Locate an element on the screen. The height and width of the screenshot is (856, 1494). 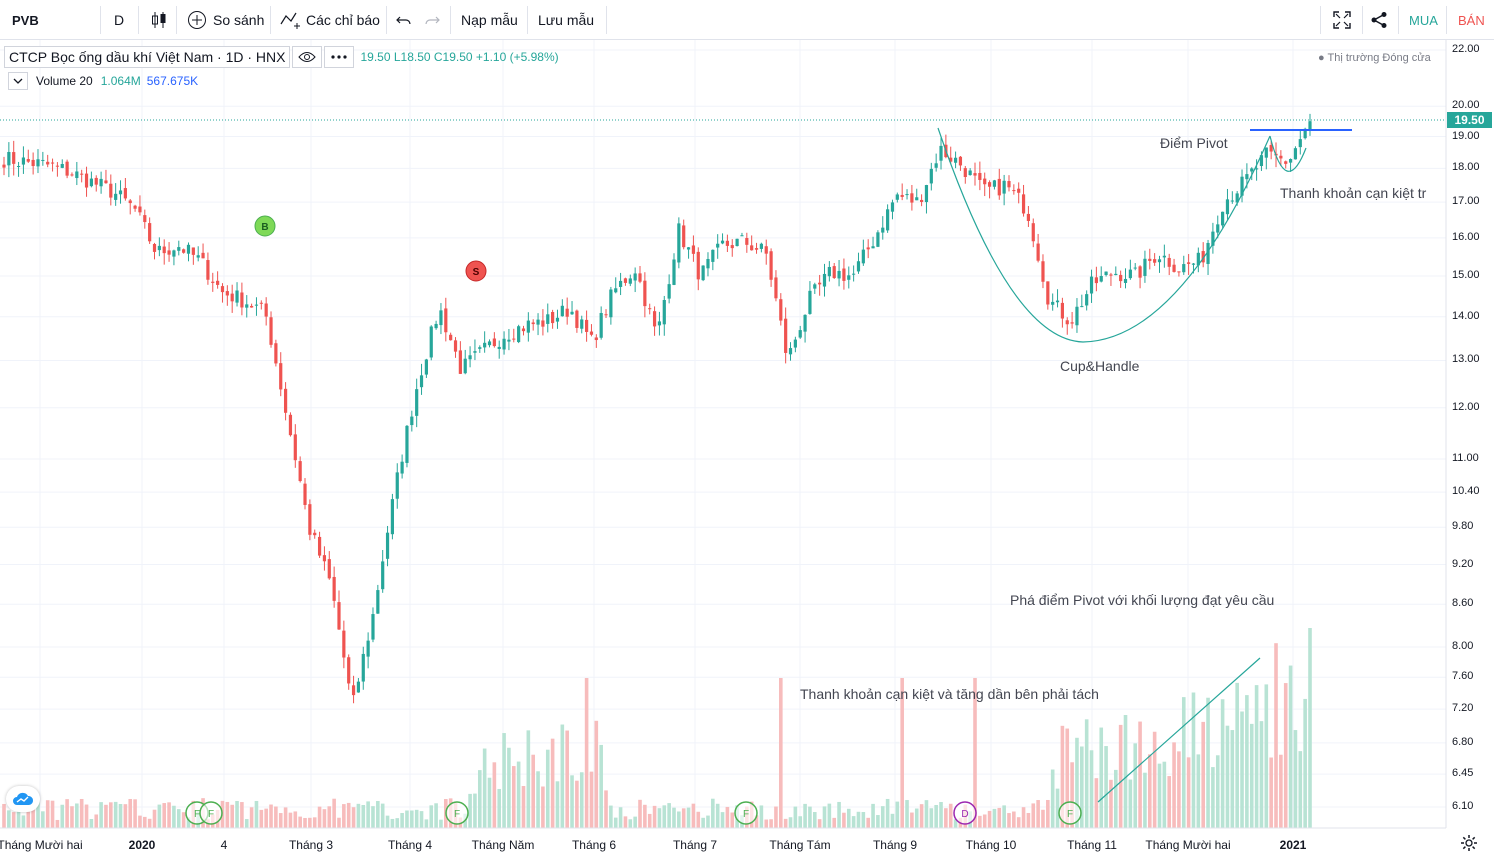
sell-marker: S is located at coordinates (476, 271).